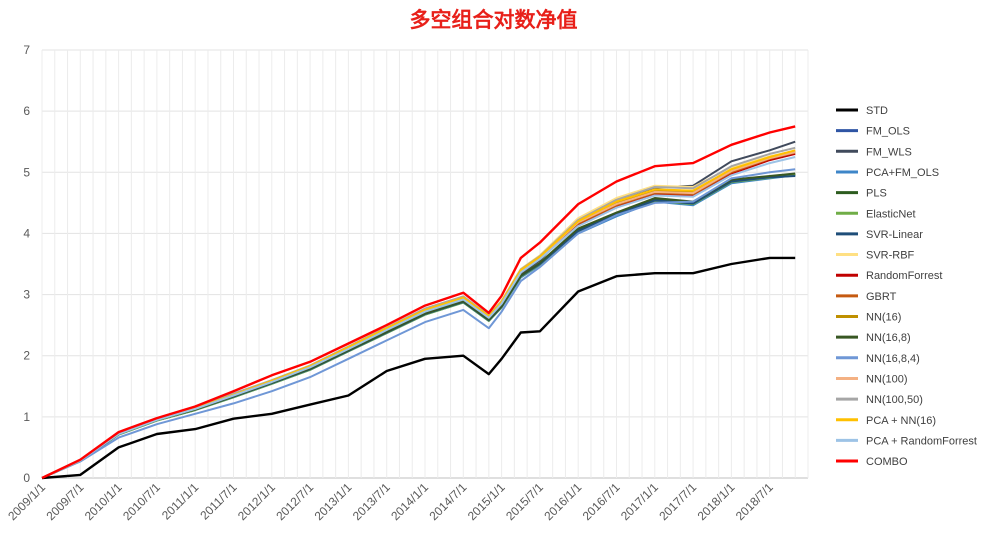  I want to click on x-tick-label: 2009/7/1, so click(64, 501).